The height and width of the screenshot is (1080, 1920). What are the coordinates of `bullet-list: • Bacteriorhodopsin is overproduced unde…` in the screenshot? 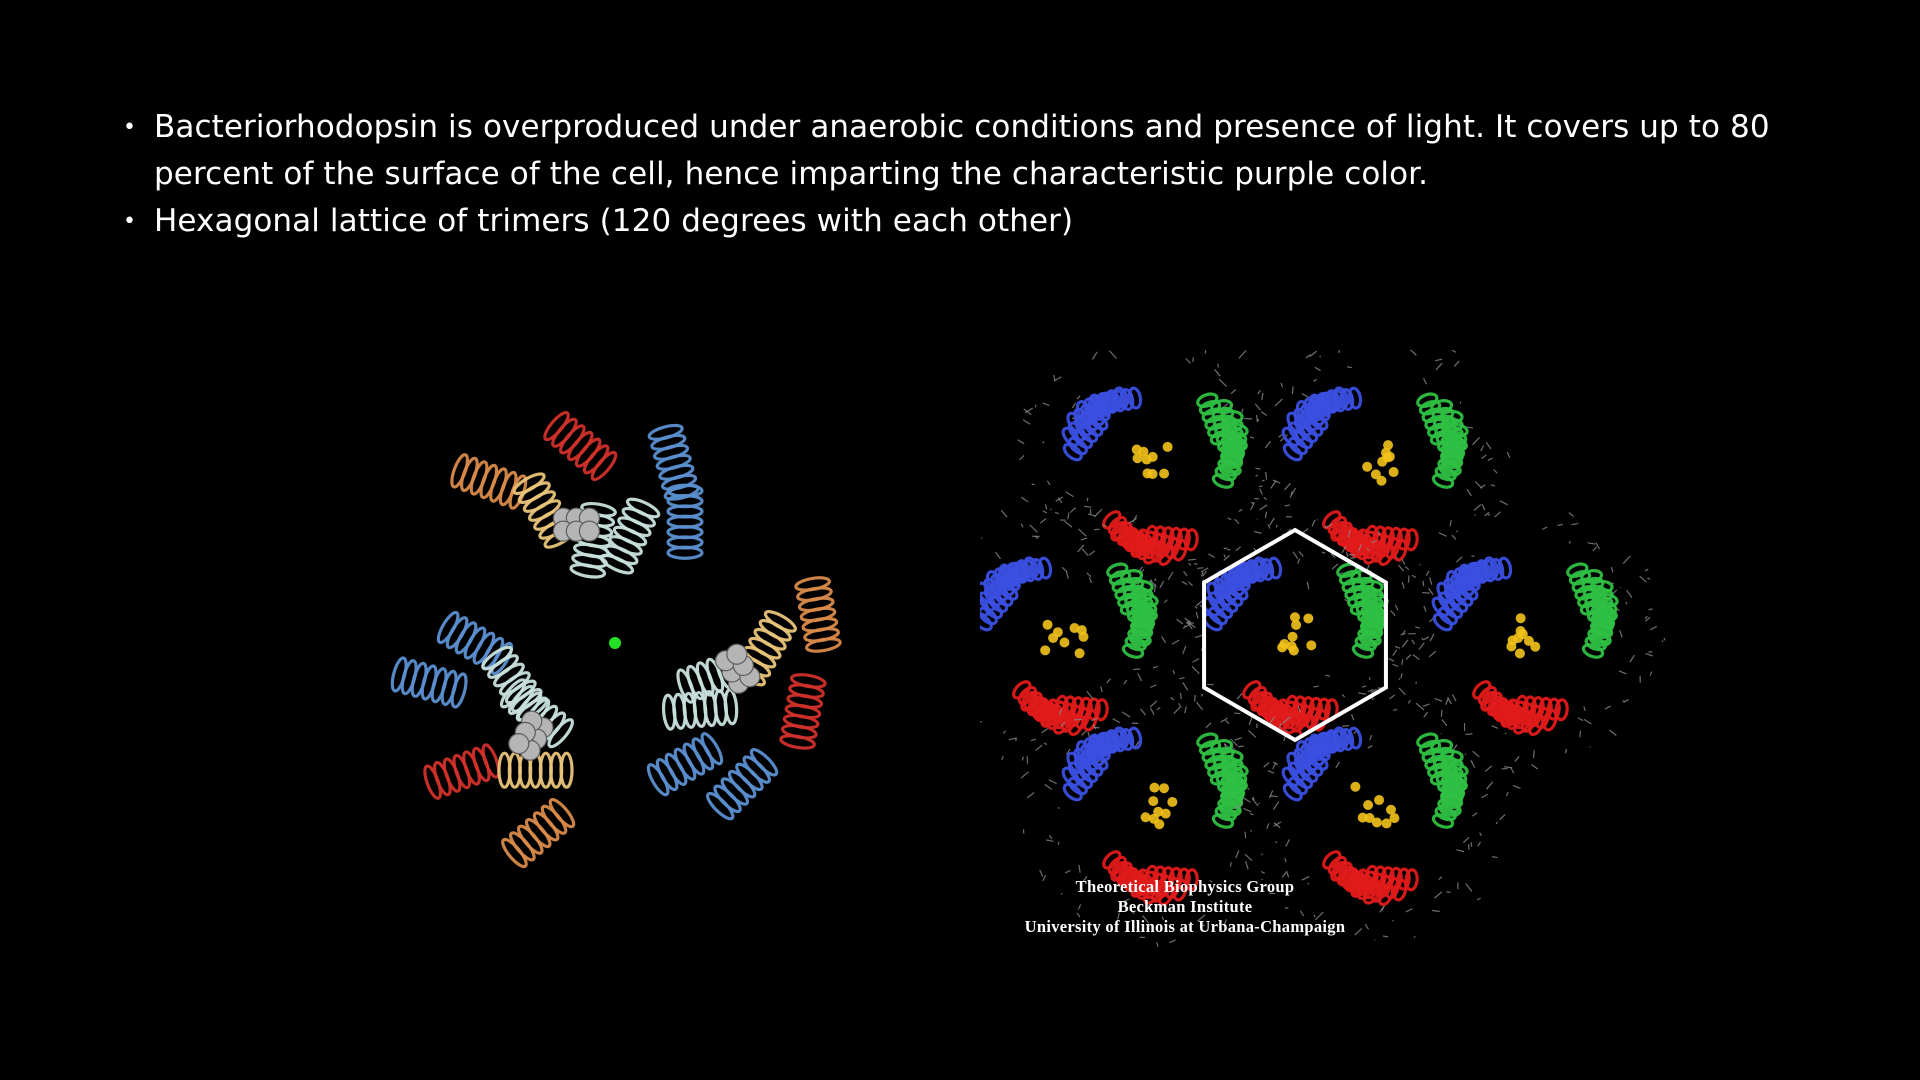 It's located at (981, 174).